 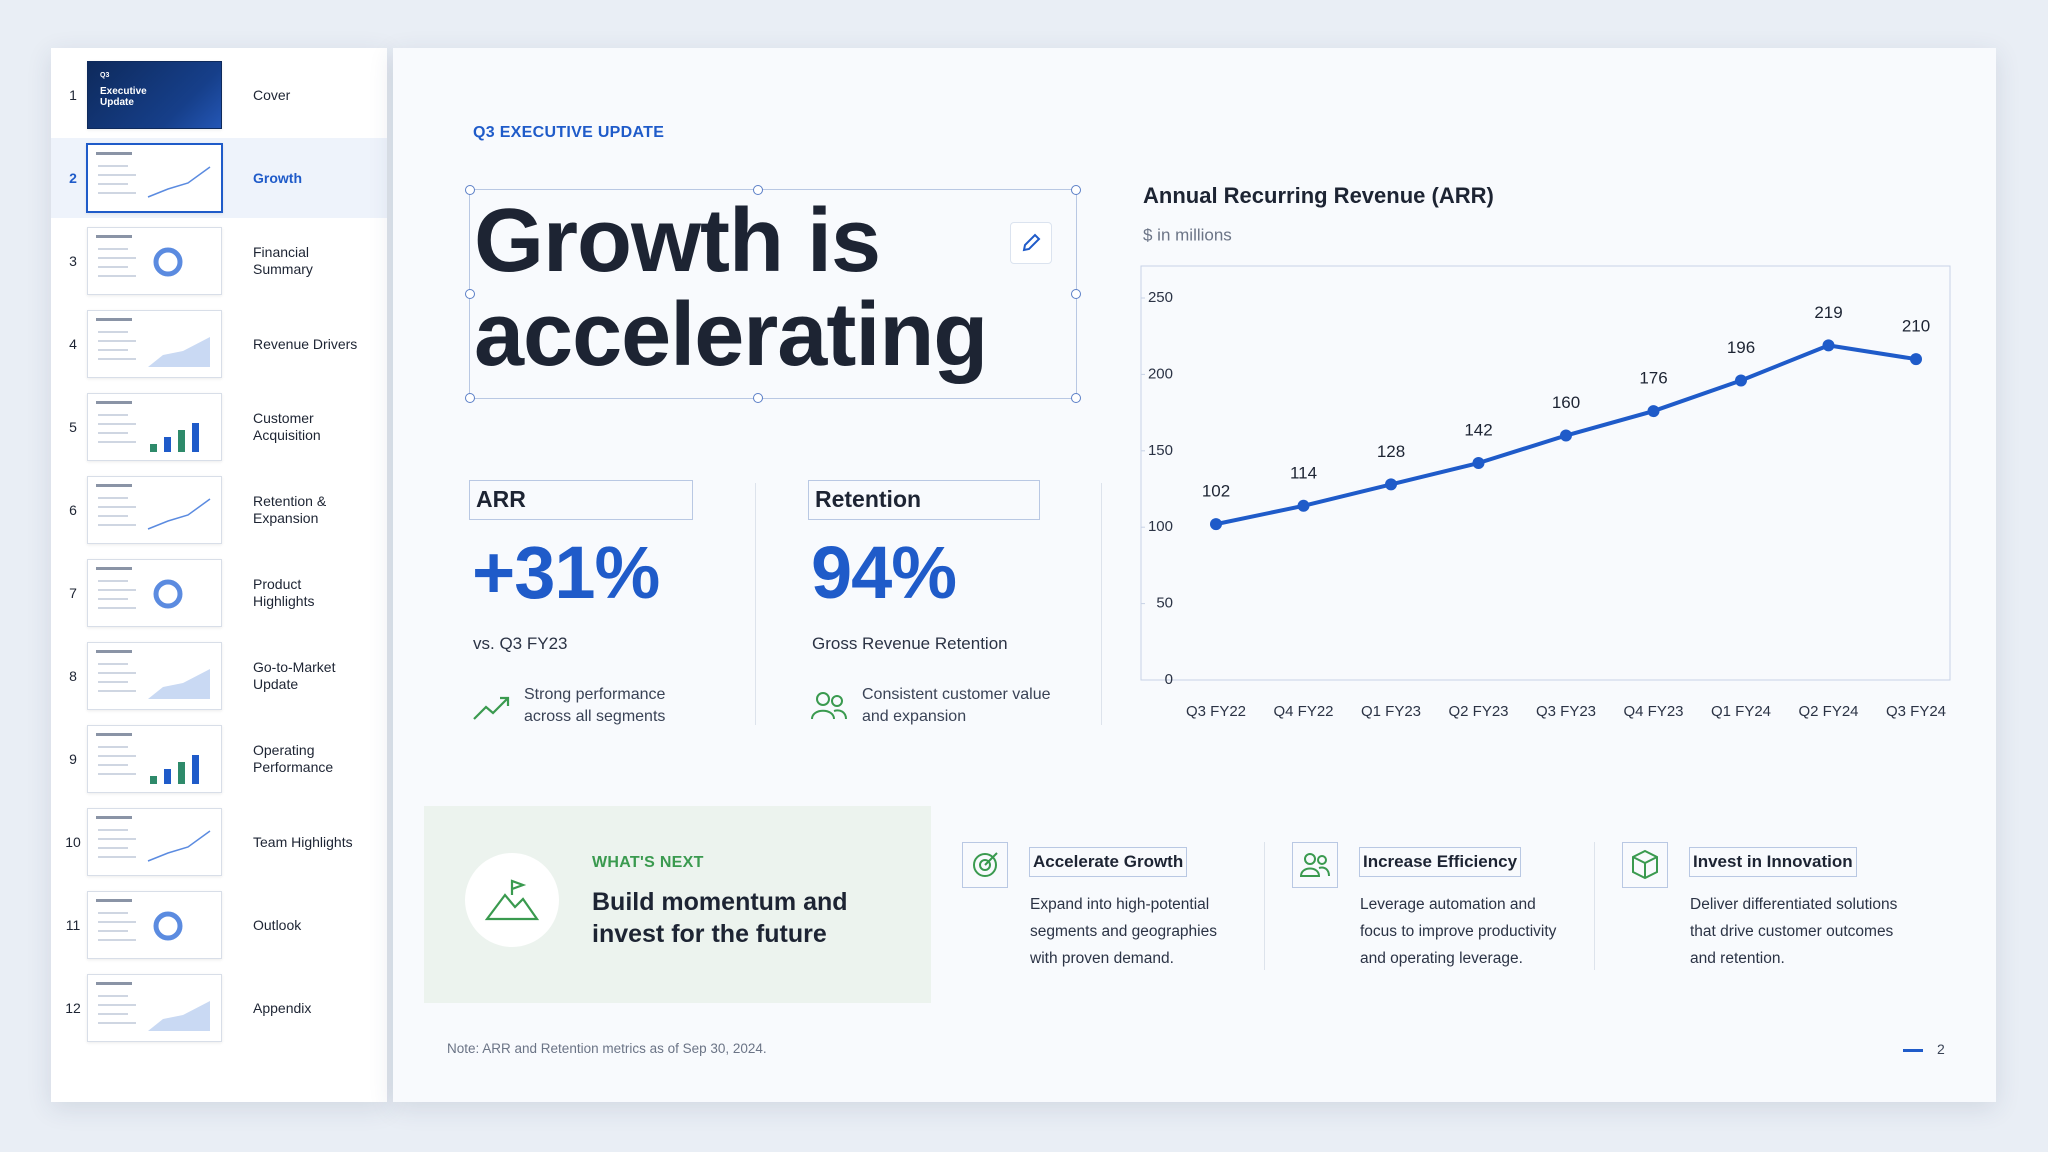 I want to click on slide-row: 4 Revenue Drivers, so click(x=219, y=344).